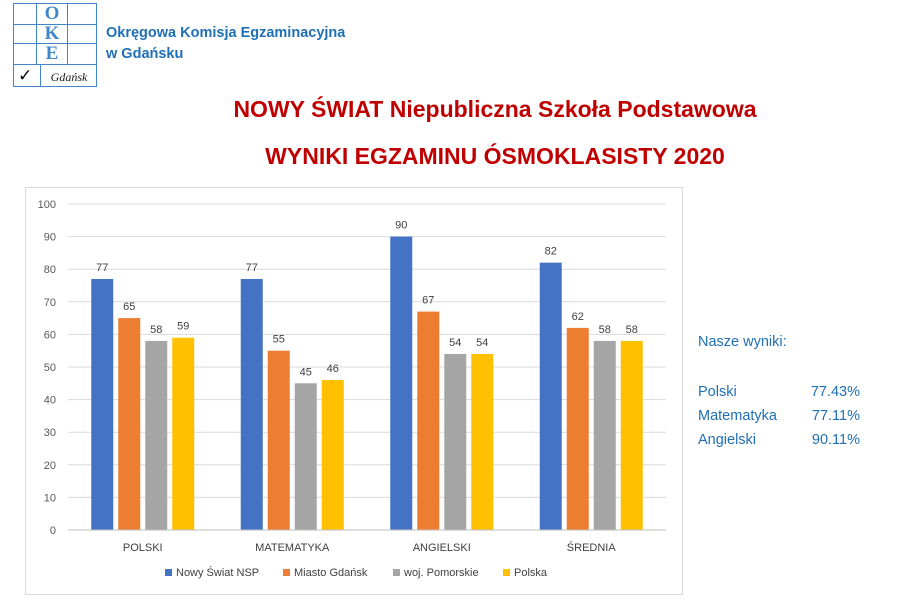 The width and height of the screenshot is (900, 600). What do you see at coordinates (50, 368) in the screenshot?
I see `y-tick-label: 50` at bounding box center [50, 368].